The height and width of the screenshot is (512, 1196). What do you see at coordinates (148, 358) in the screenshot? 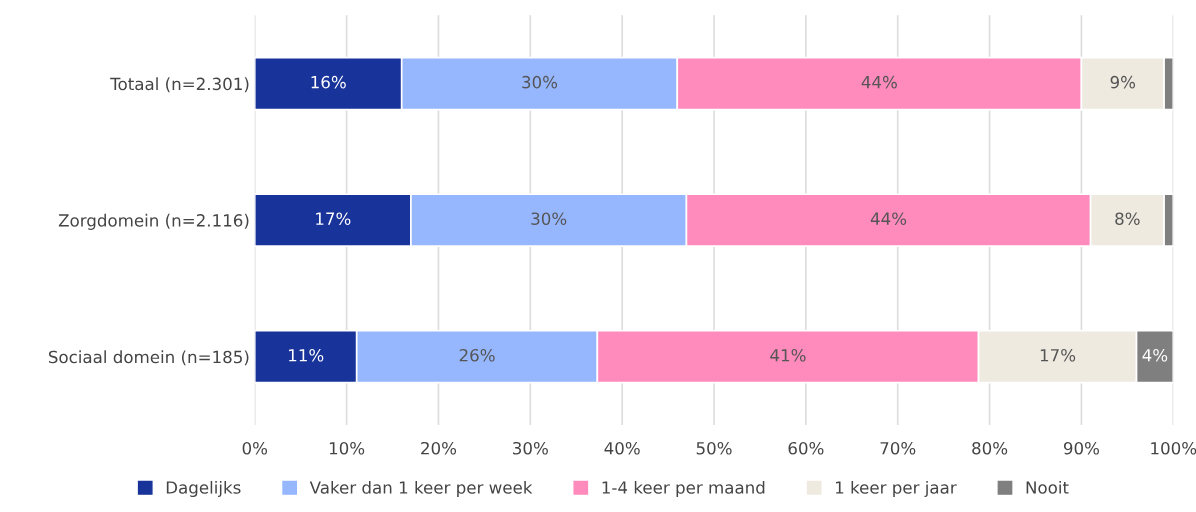
I see `y-tick-label: Sociaal domein (n=185)` at bounding box center [148, 358].